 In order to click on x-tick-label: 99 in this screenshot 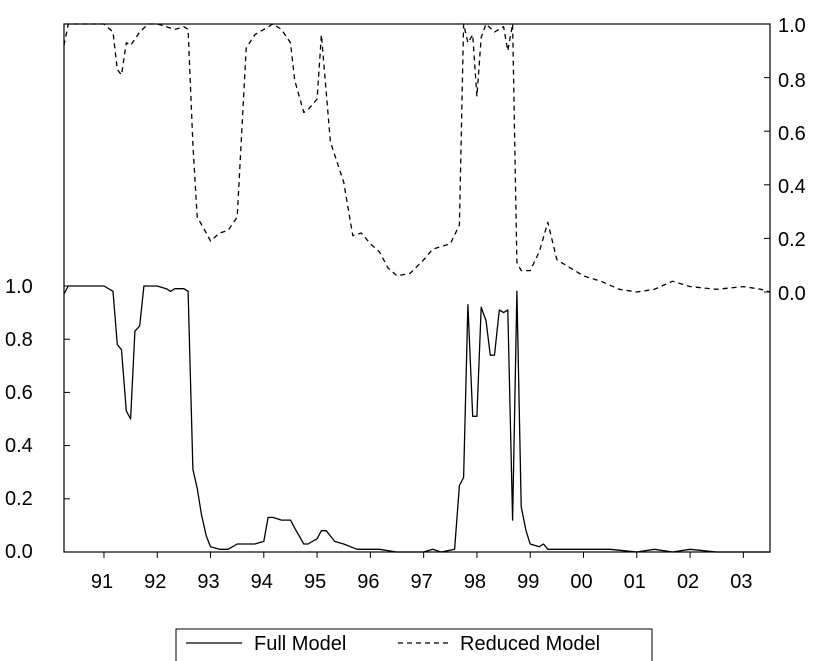, I will do `click(528, 582)`.